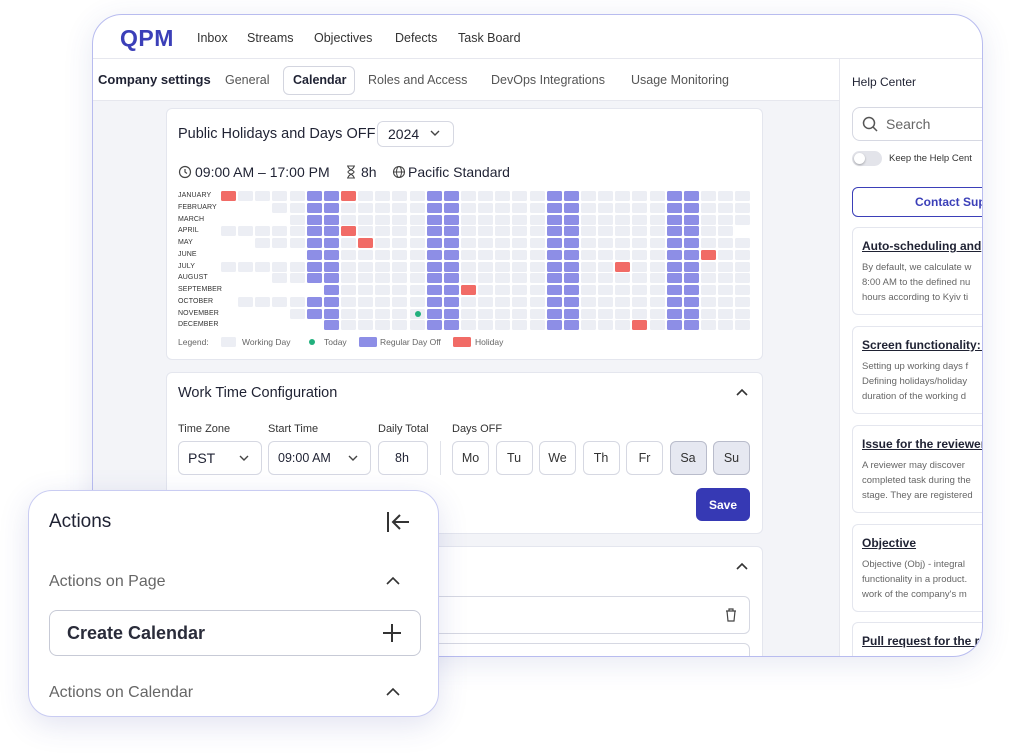  What do you see at coordinates (270, 38) in the screenshot?
I see `nav-item: Streams` at bounding box center [270, 38].